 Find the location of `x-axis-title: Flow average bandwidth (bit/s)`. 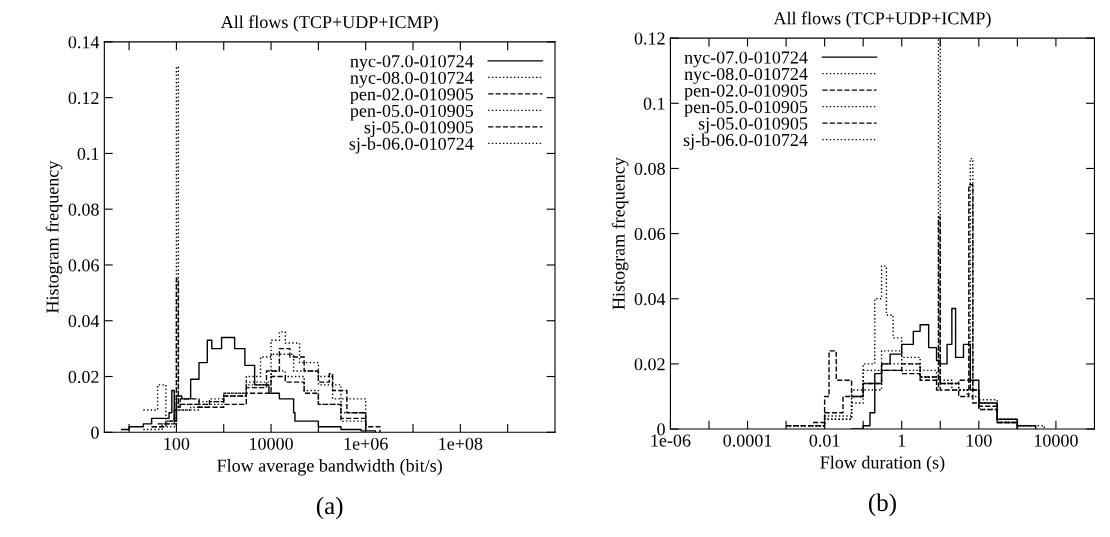

x-axis-title: Flow average bandwidth (bit/s) is located at coordinates (329, 467).